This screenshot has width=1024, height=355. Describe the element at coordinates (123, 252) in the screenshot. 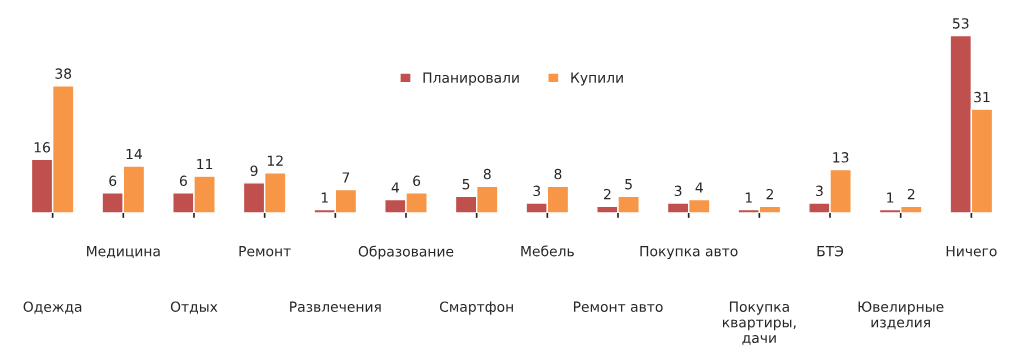

I see `x-tick-label: Медицина` at that location.